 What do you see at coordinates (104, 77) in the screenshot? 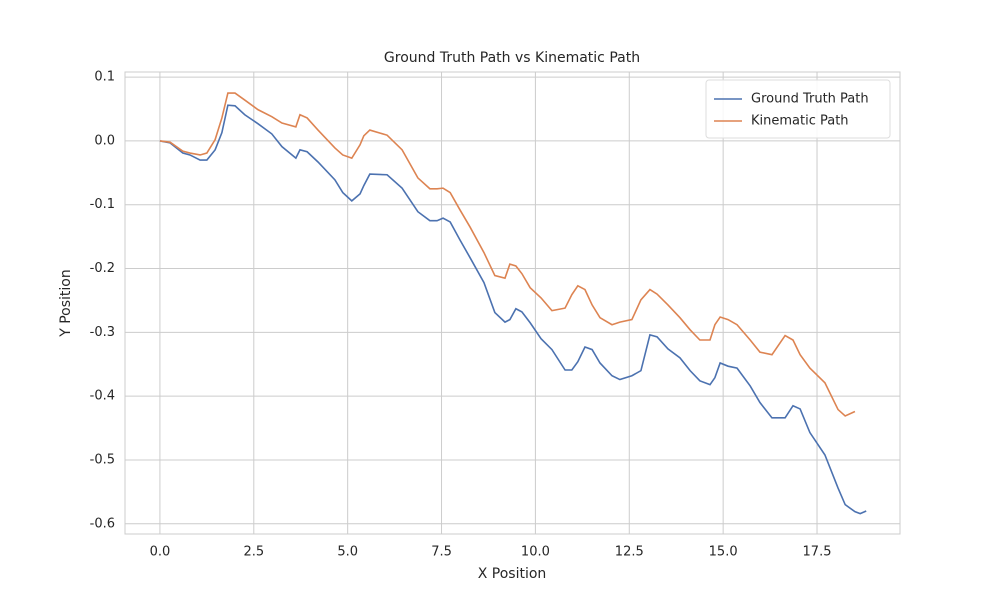
I see `y-tick-label: 0.1` at bounding box center [104, 77].